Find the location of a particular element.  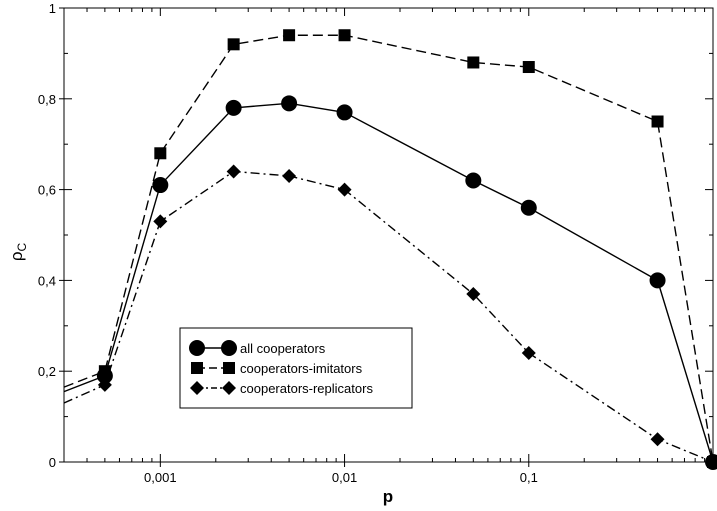

y-axis-title-sub: C is located at coordinates (22, 247).